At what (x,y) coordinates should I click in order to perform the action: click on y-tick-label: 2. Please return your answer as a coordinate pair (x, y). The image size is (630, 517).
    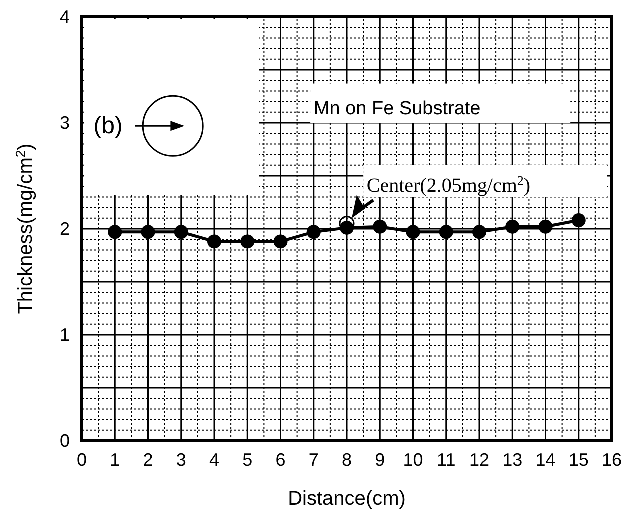
    Looking at the image, I should click on (65, 229).